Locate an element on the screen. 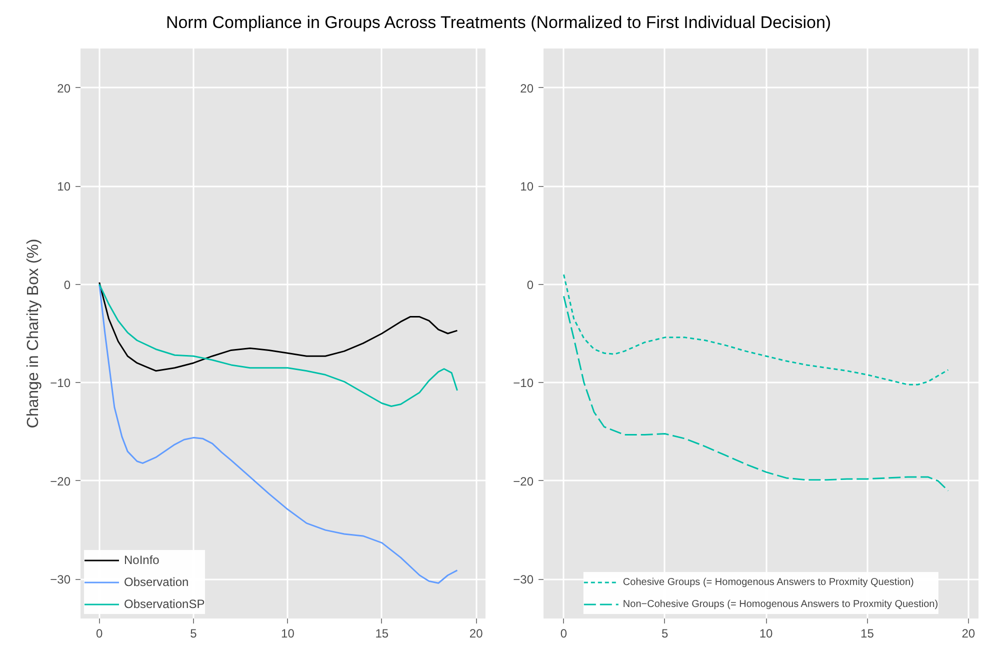 The height and width of the screenshot is (648, 987). chart-title: Norm Compliance in Groups Across Treatments (Normalized to First Individual Decision) is located at coordinates (499, 23).